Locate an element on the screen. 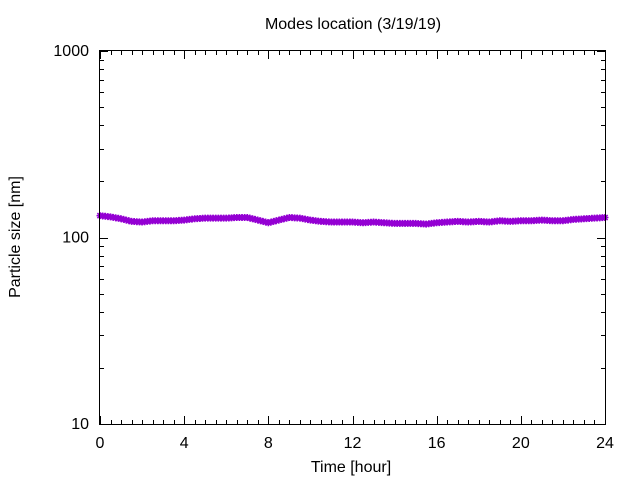 Image resolution: width=640 pixels, height=480 pixels. data-series is located at coordinates (352, 220).